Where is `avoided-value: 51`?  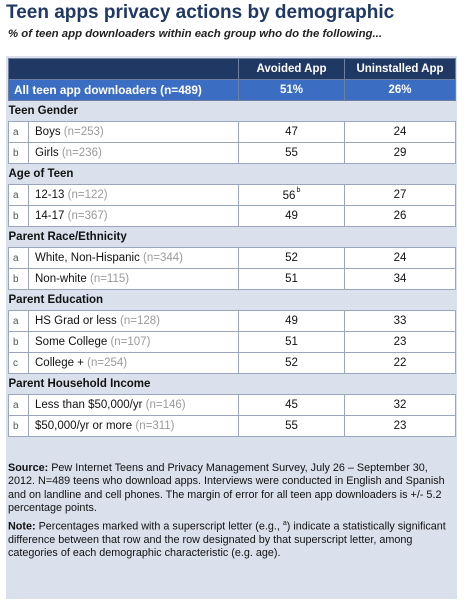 avoided-value: 51 is located at coordinates (291, 342).